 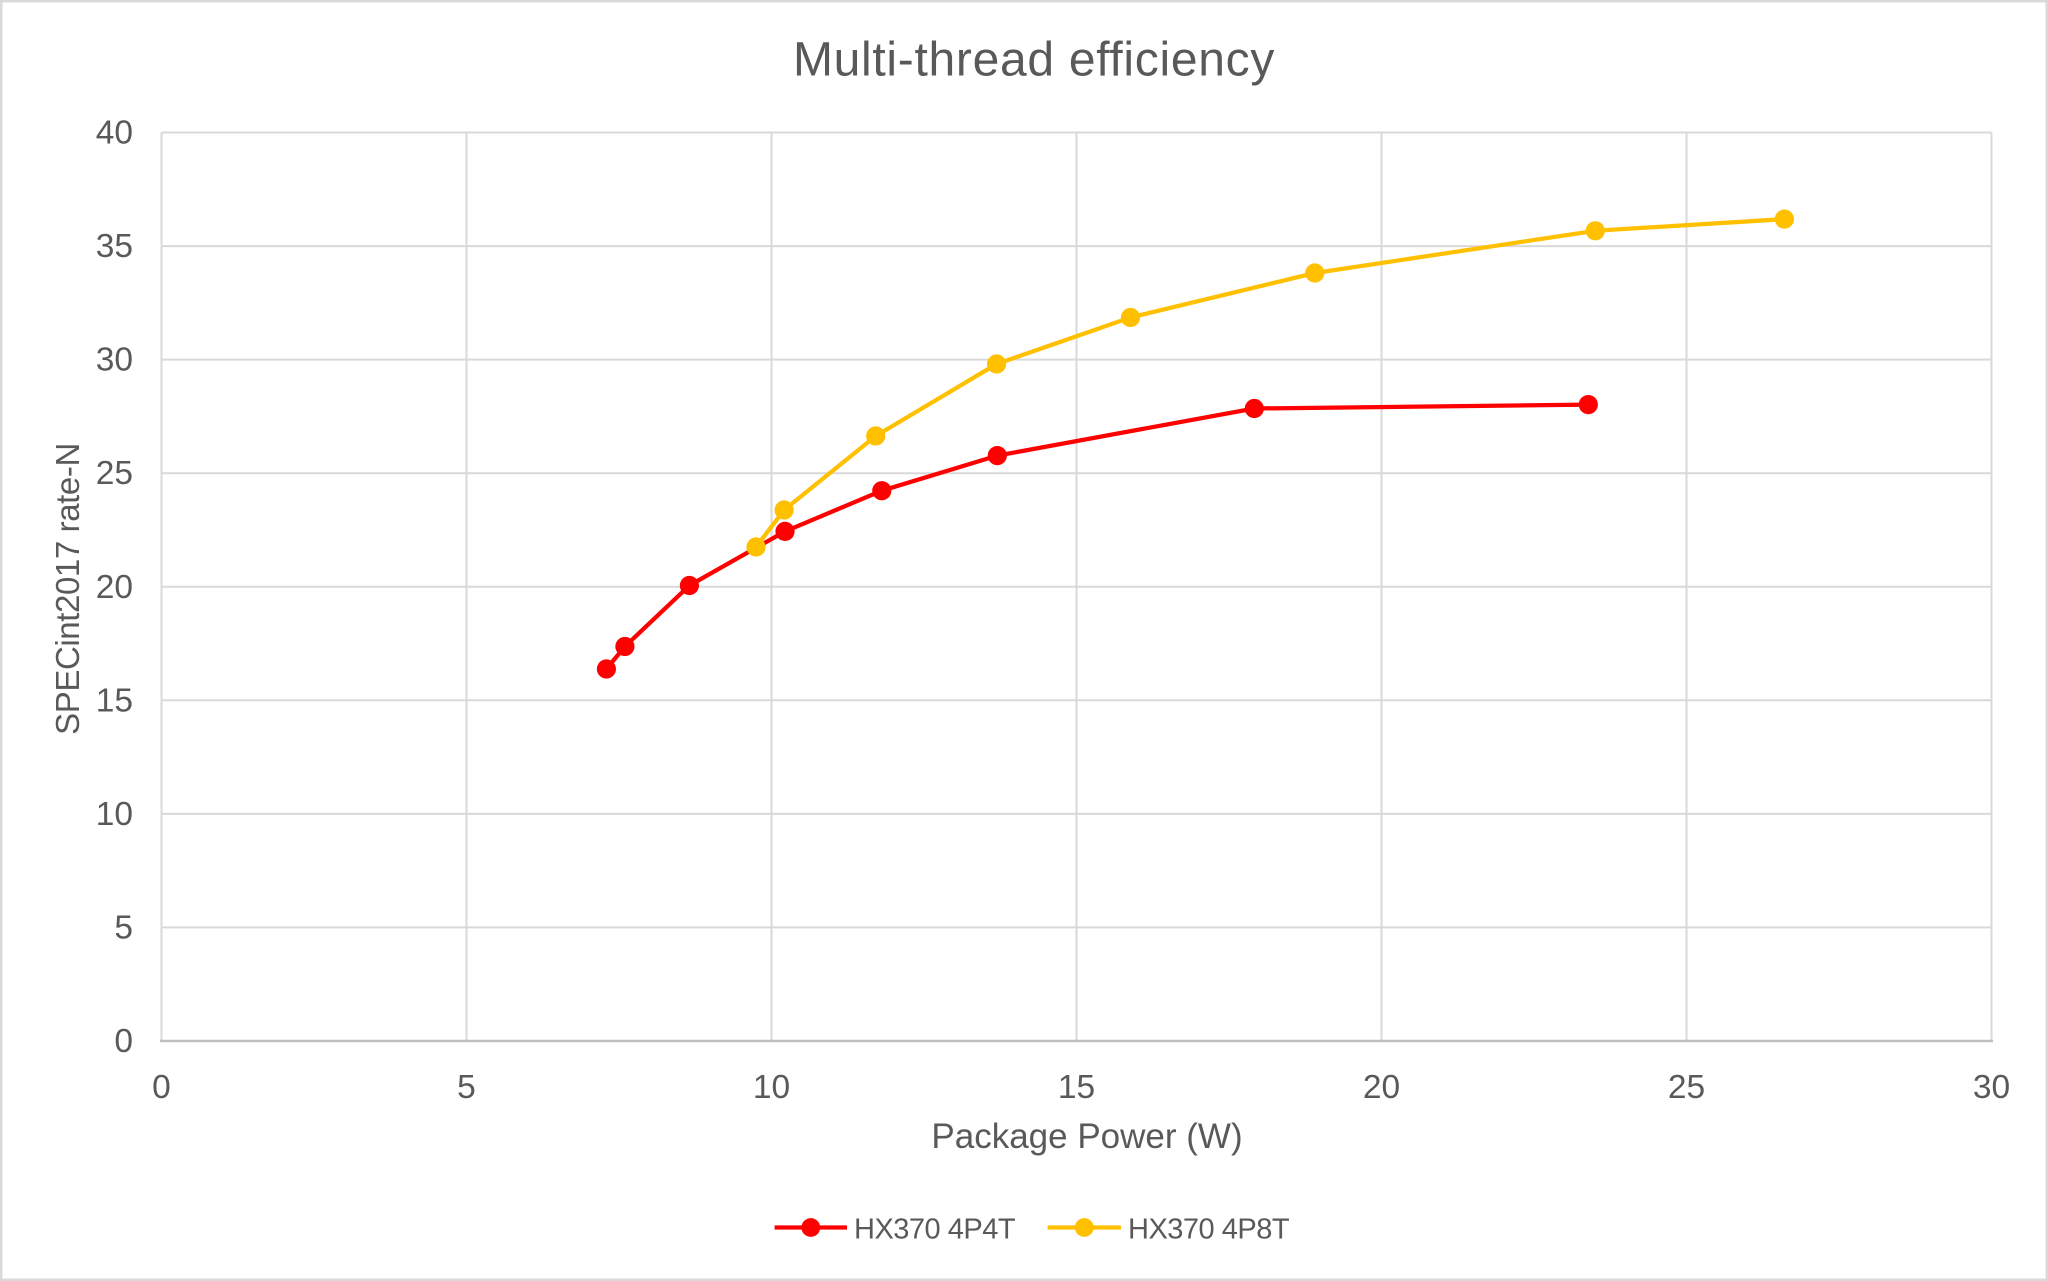 What do you see at coordinates (1086, 1136) in the screenshot?
I see `svg-text: Package Power (W)` at bounding box center [1086, 1136].